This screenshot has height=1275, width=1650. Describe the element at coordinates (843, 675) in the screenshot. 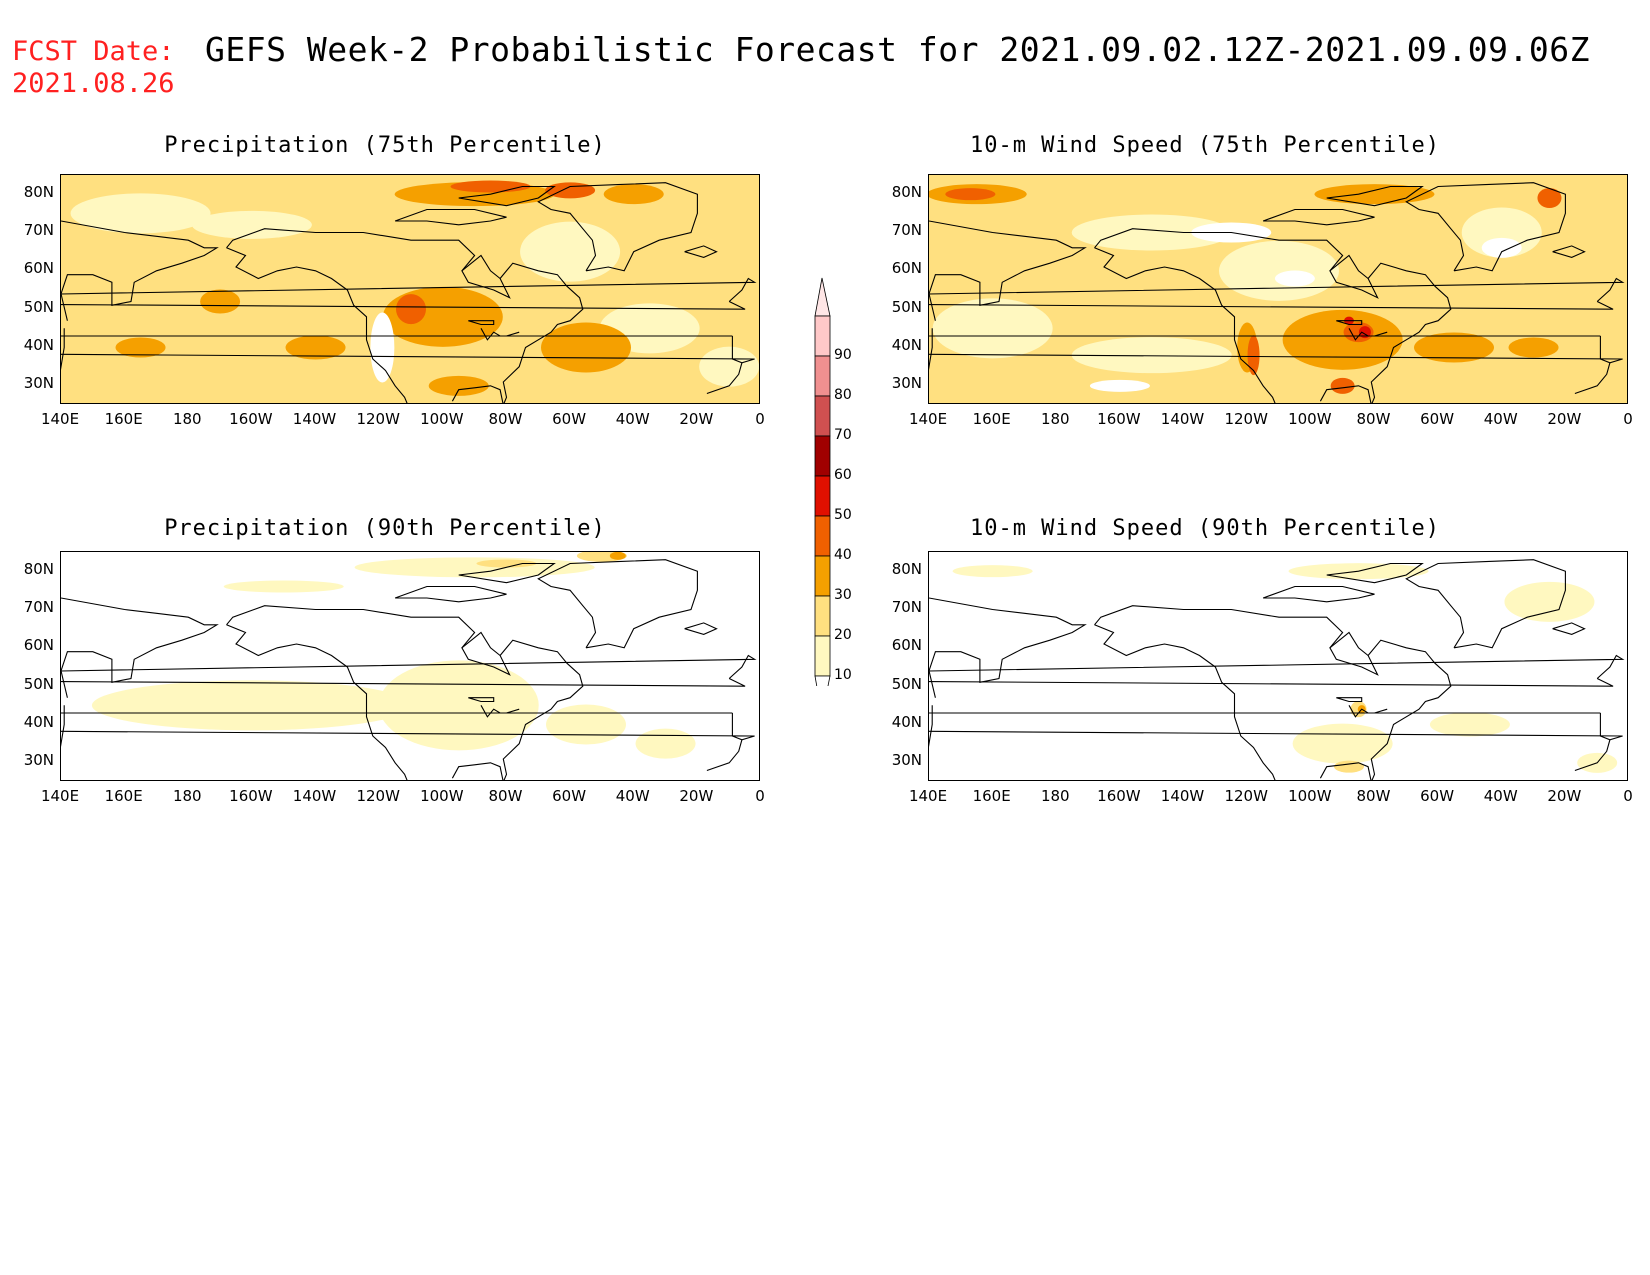

I see `colorbar-label: 10` at that location.